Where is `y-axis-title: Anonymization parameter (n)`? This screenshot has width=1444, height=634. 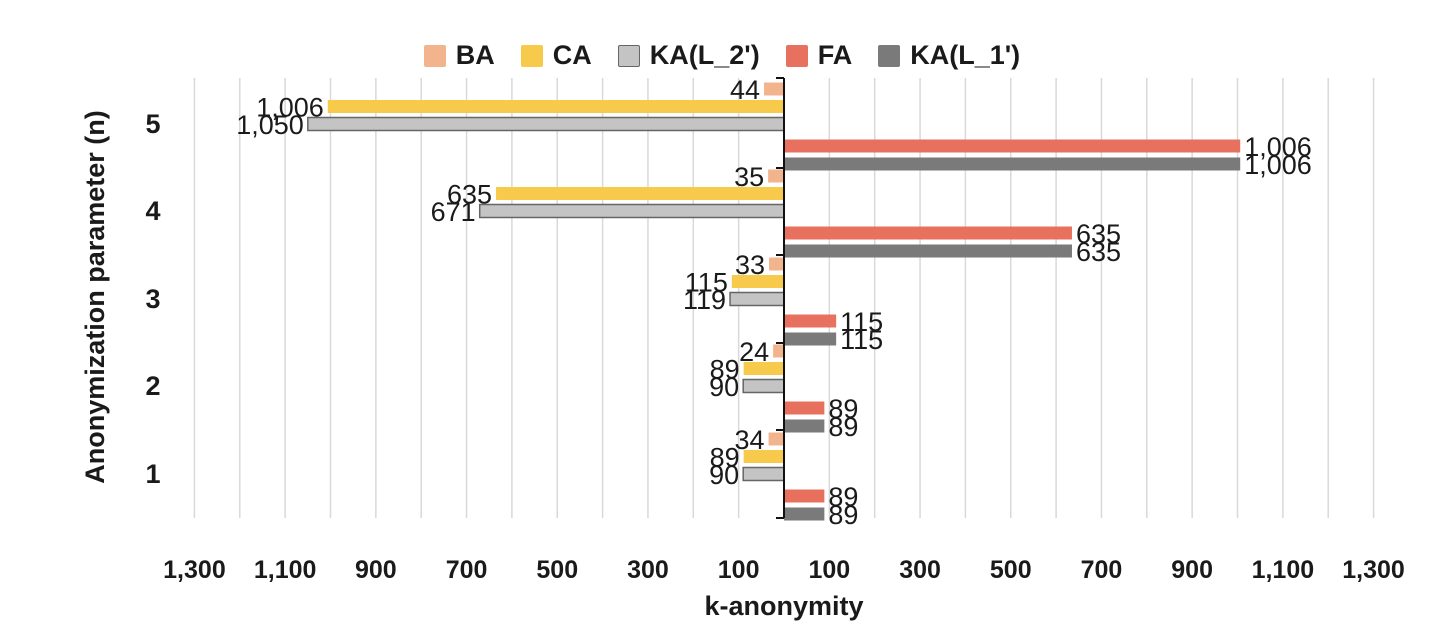
y-axis-title: Anonymization parameter (n) is located at coordinates (95, 297).